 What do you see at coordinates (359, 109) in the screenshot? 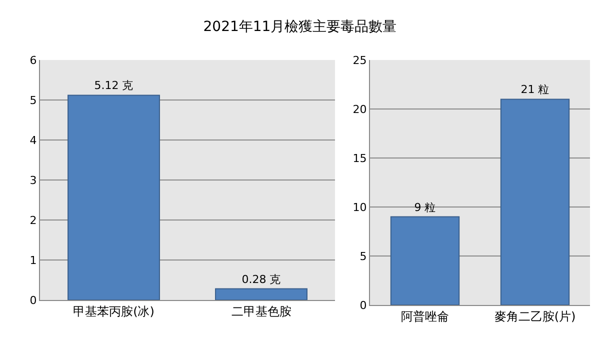
I see `y-tick-label: 20` at bounding box center [359, 109].